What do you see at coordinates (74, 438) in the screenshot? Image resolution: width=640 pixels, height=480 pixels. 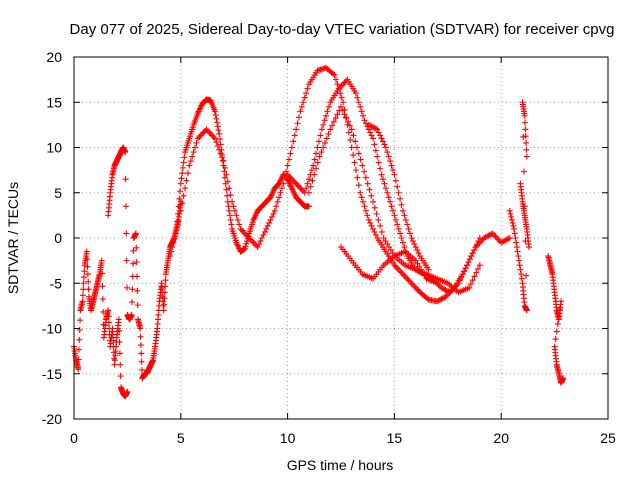 I see `x-tick-label: 0` at bounding box center [74, 438].